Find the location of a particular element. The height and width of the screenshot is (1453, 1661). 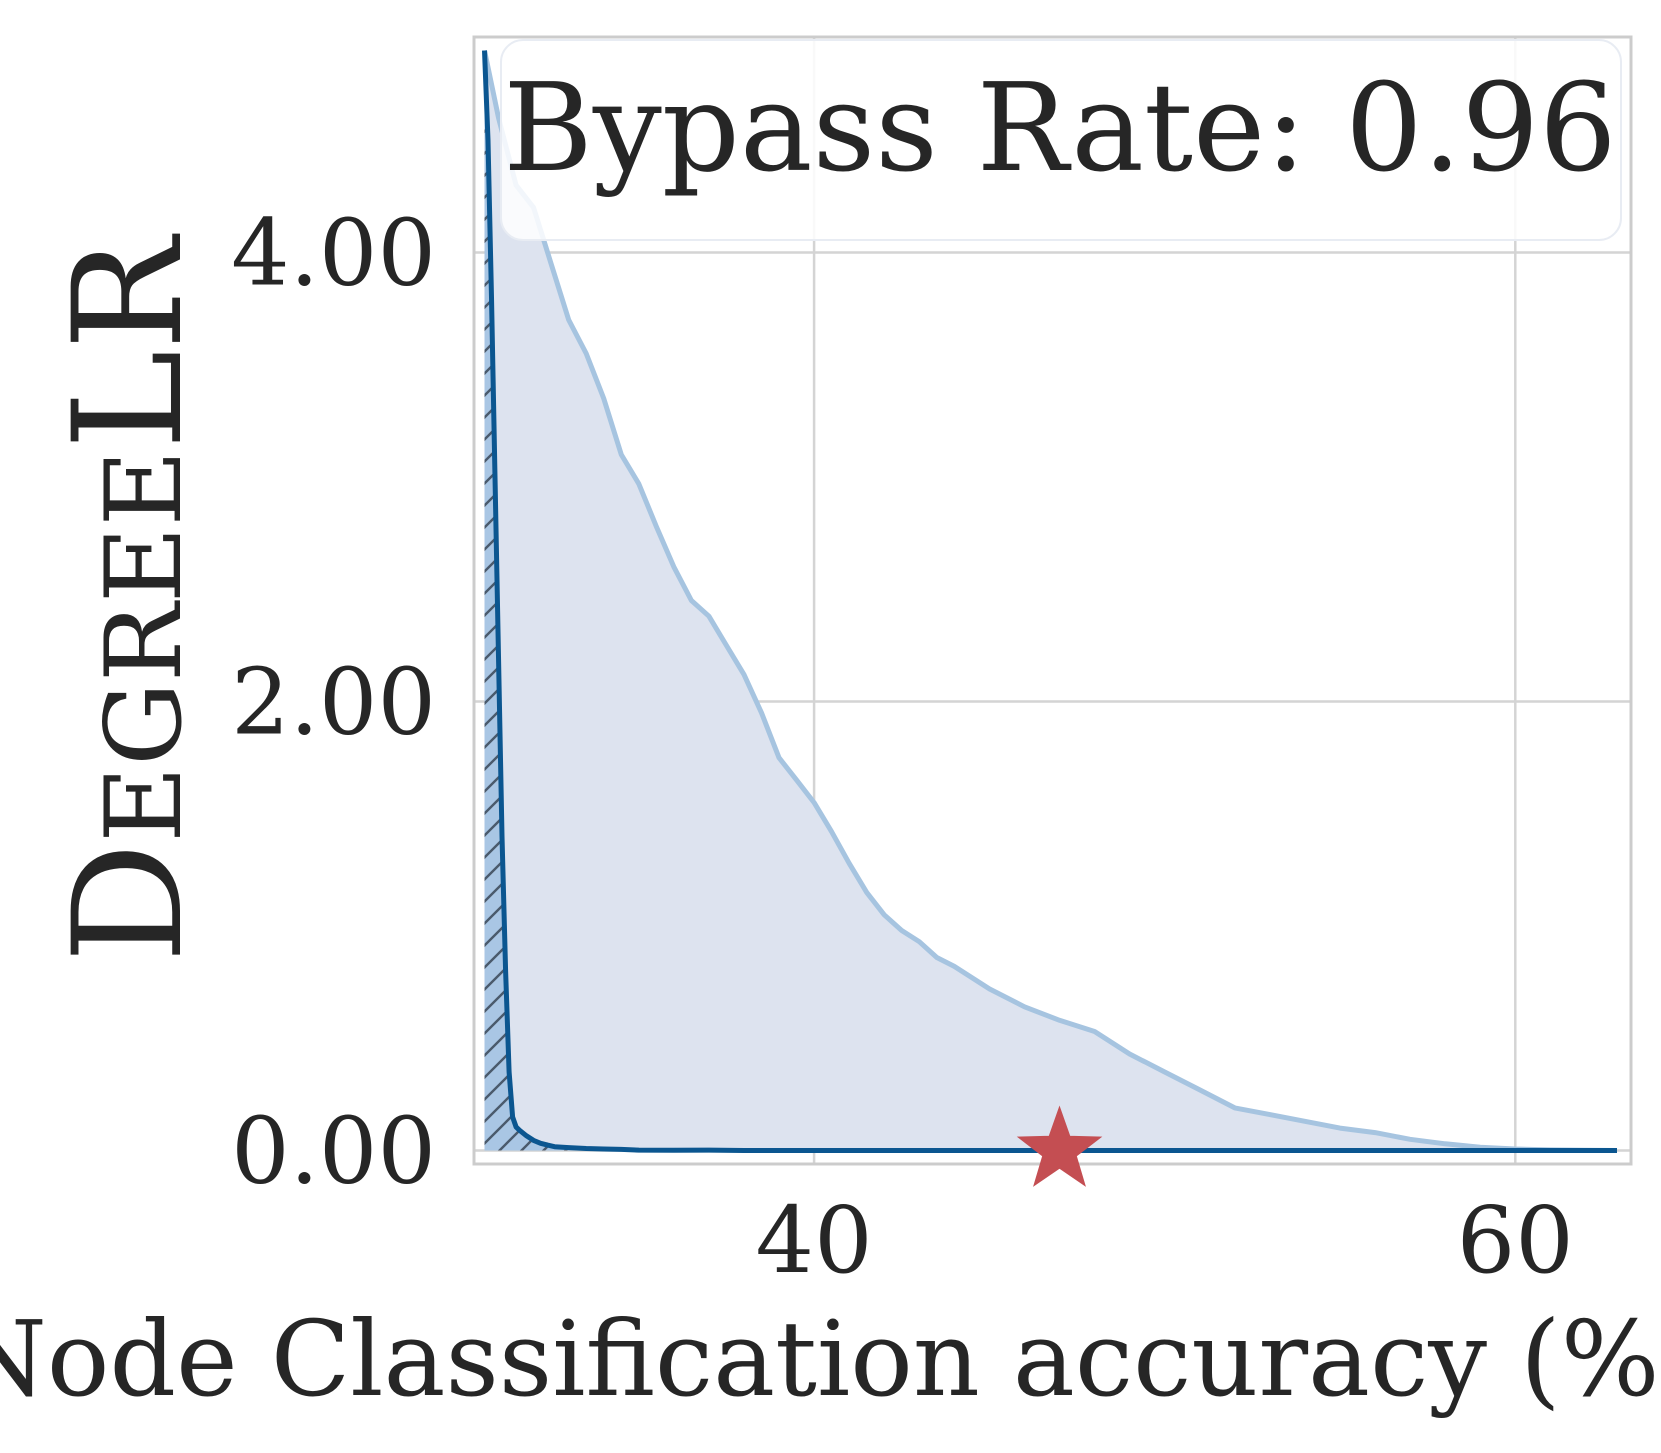

annotation-box: Bypass Rate: 0.96 is located at coordinates (1061, 140).